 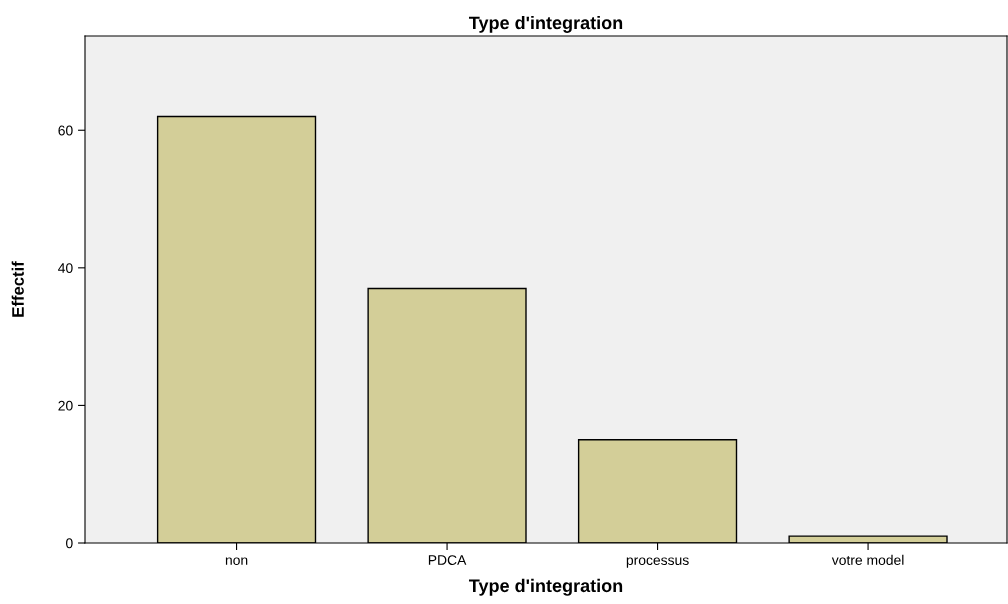 What do you see at coordinates (867, 560) in the screenshot?
I see `x-tick-label: votre model` at bounding box center [867, 560].